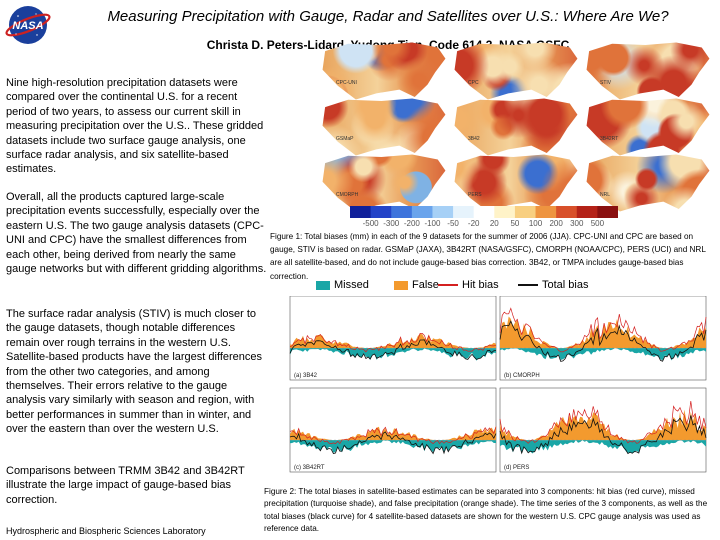 This screenshot has width=720, height=540. What do you see at coordinates (516, 468) in the screenshot?
I see `panel-label: (d) PERS` at bounding box center [516, 468].